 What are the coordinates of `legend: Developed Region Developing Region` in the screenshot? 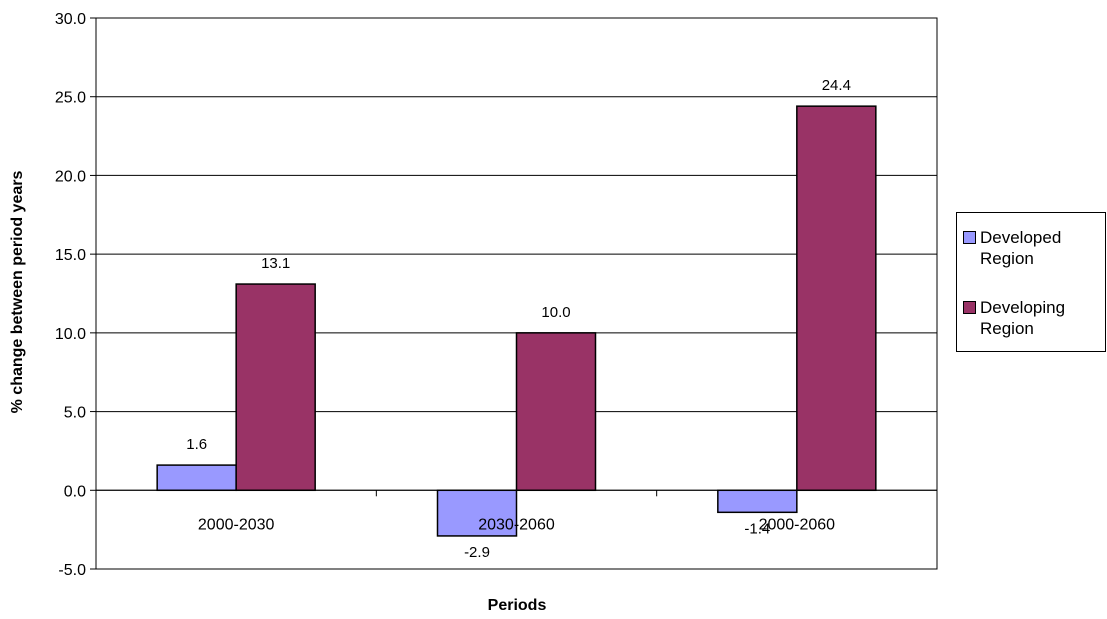 It's located at (1031, 282).